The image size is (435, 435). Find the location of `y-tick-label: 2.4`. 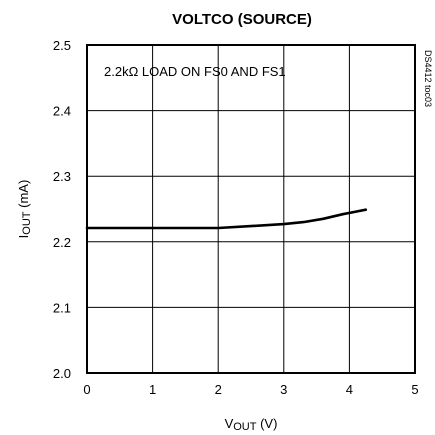

y-tick-label: 2.4 is located at coordinates (62, 111).